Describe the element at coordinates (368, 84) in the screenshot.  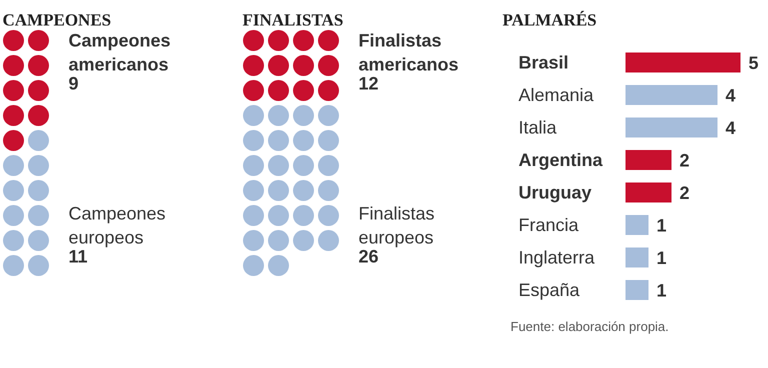
I see `data-label: 12` at that location.